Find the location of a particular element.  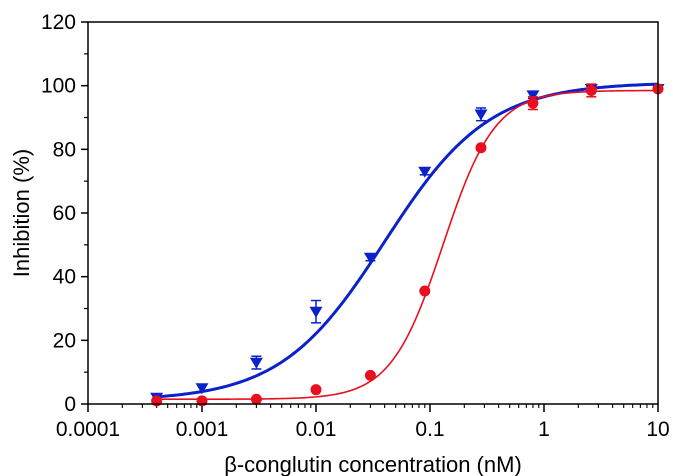

y-tick-label: 120 is located at coordinates (58, 22).